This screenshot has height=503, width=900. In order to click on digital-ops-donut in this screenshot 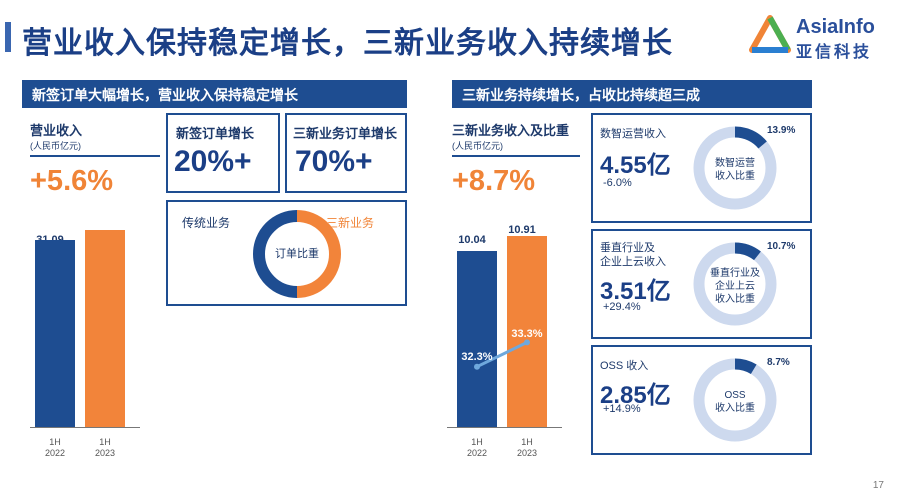, I will do `click(735, 168)`.